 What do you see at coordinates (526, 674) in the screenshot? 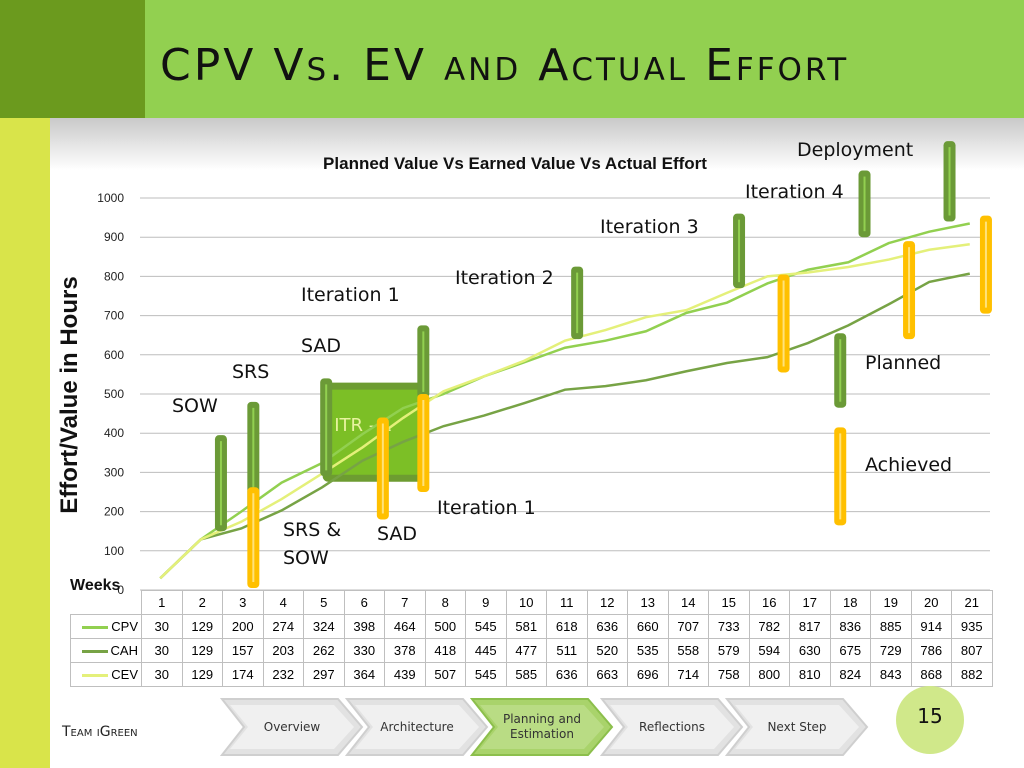
I see `table-cell: 585` at bounding box center [526, 674].